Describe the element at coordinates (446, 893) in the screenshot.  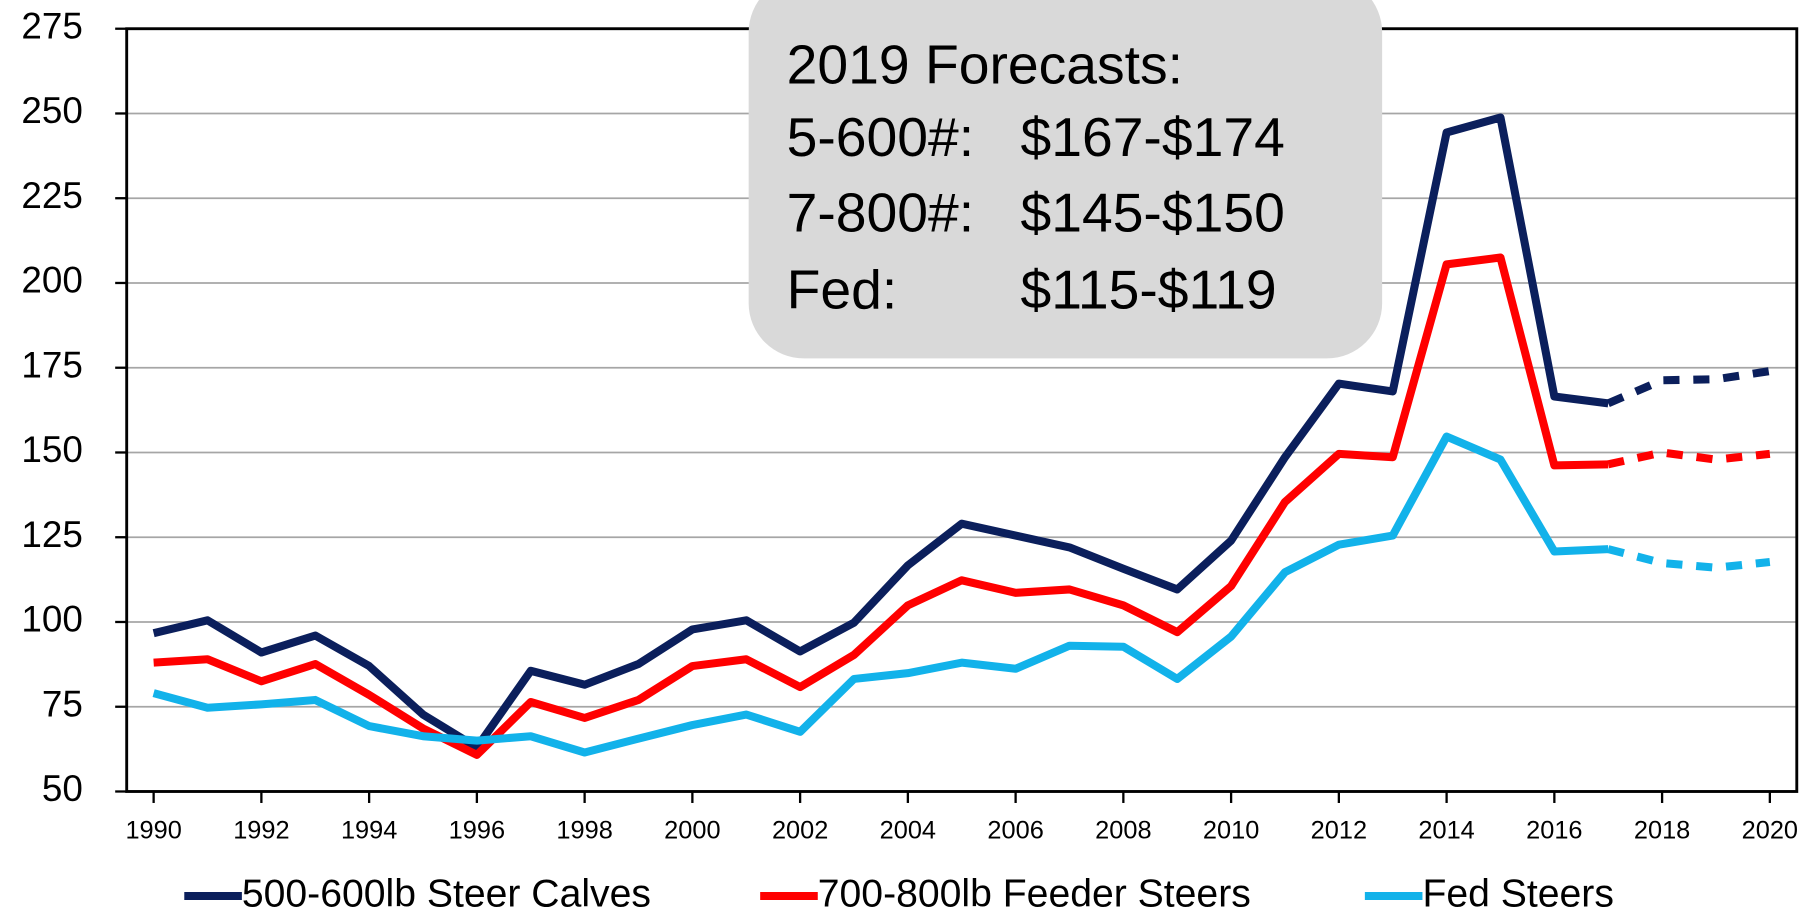
I see `legend-label: 500-600lb Steer Calves` at that location.